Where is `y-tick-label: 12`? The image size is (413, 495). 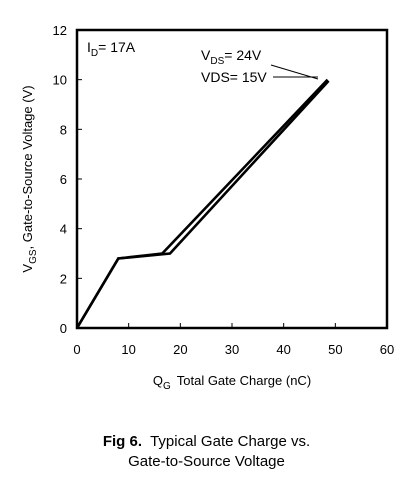 y-tick-label: 12 is located at coordinates (60, 30).